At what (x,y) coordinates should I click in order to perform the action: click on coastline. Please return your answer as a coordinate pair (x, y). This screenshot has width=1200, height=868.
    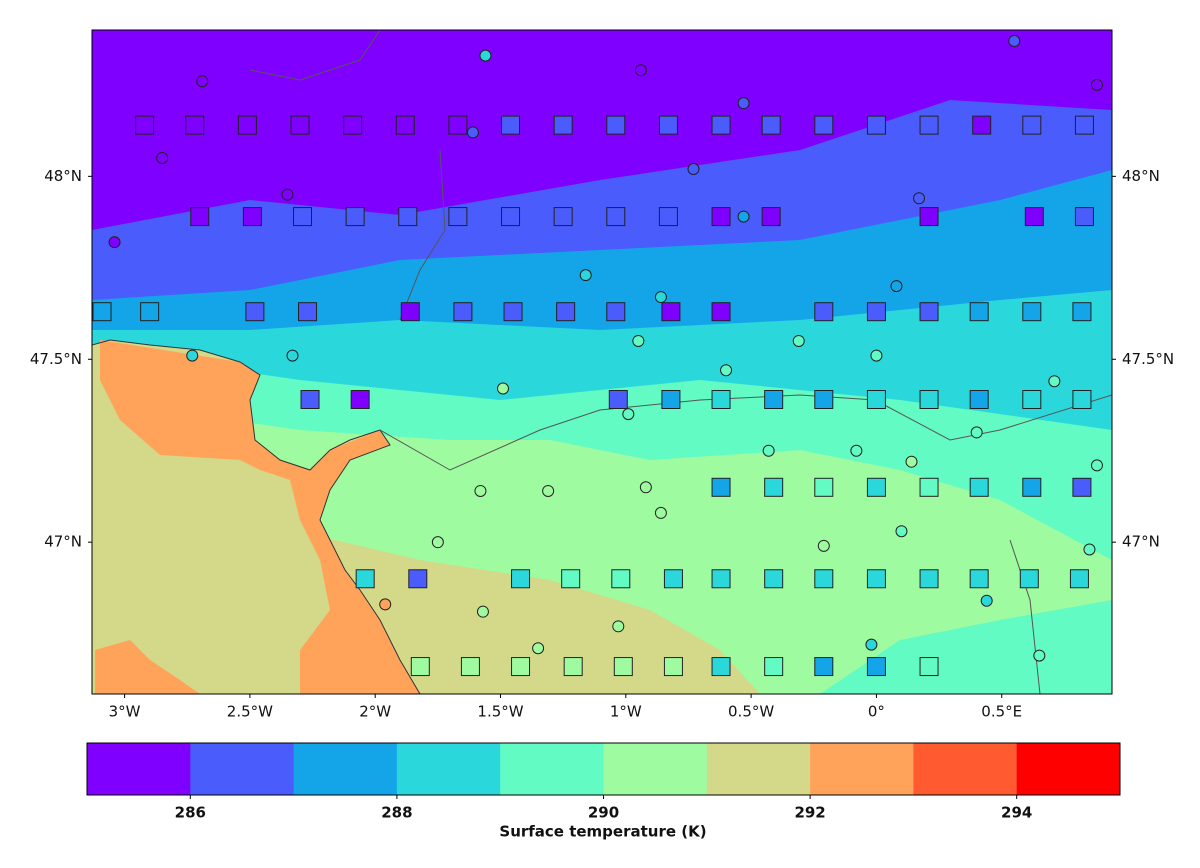
    Looking at the image, I should click on (256, 516).